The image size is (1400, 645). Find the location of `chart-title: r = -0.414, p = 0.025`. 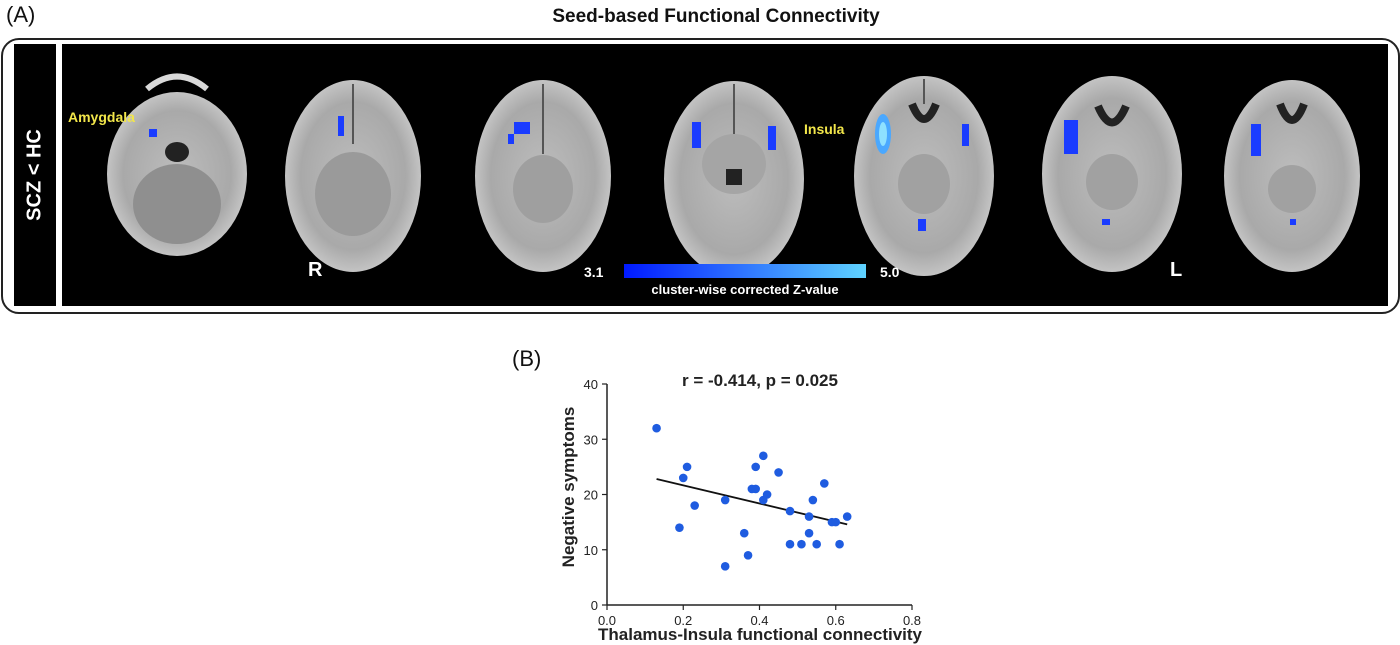

chart-title: r = -0.414, p = 0.025 is located at coordinates (760, 380).